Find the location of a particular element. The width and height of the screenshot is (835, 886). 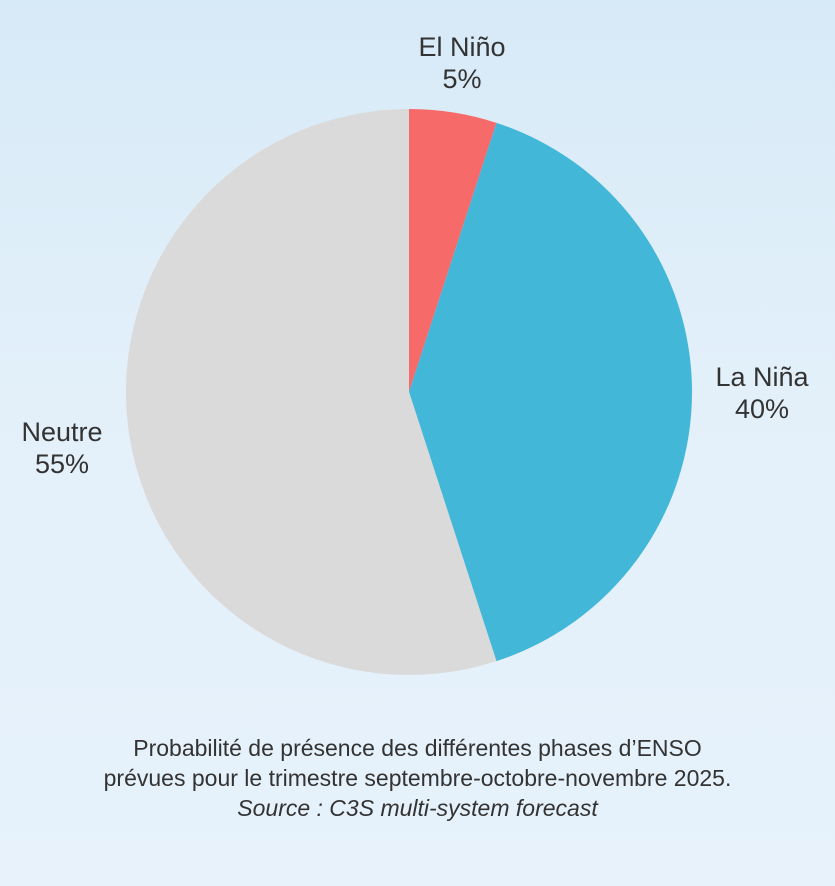

slice-label-name: La Niña is located at coordinates (762, 377).